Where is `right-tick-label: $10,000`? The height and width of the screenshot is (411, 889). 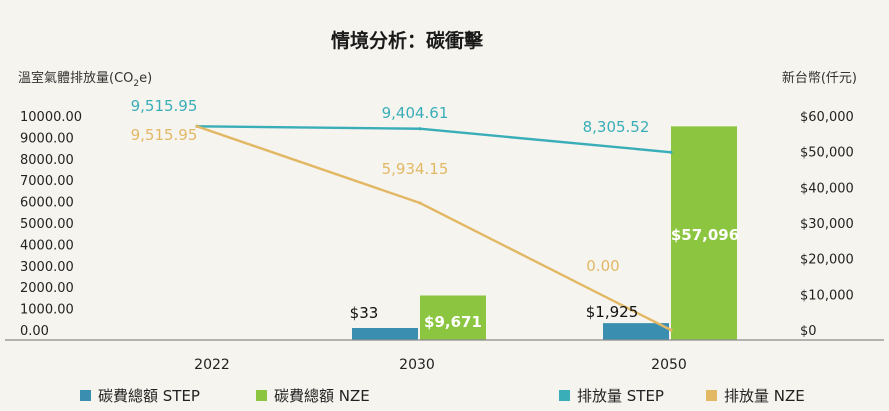 right-tick-label: $10,000 is located at coordinates (827, 295).